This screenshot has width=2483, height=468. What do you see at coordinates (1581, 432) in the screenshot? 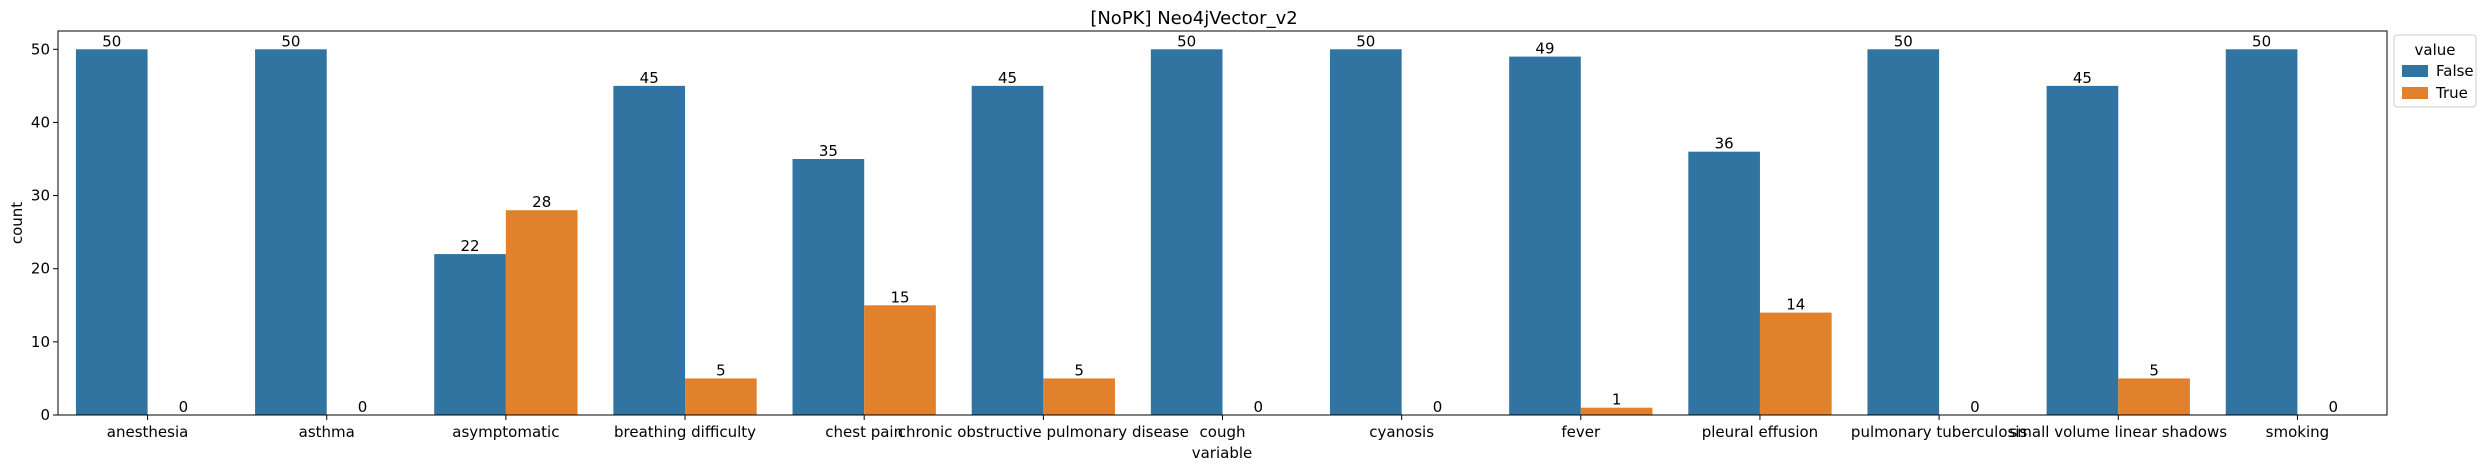
I see `x-tick-label: fever` at bounding box center [1581, 432].